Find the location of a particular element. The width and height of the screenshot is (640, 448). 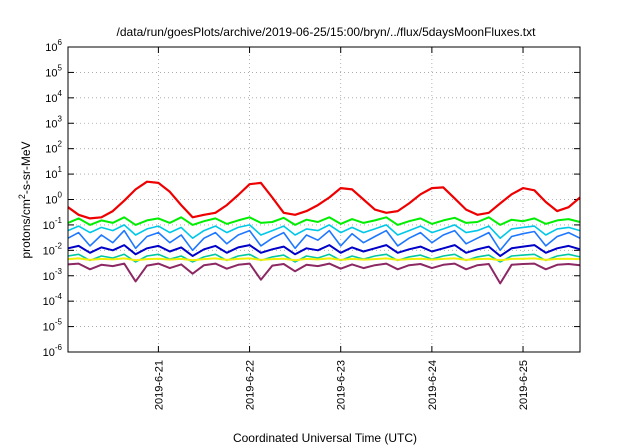

y-tick-exponent: -6 is located at coordinates (59, 347).